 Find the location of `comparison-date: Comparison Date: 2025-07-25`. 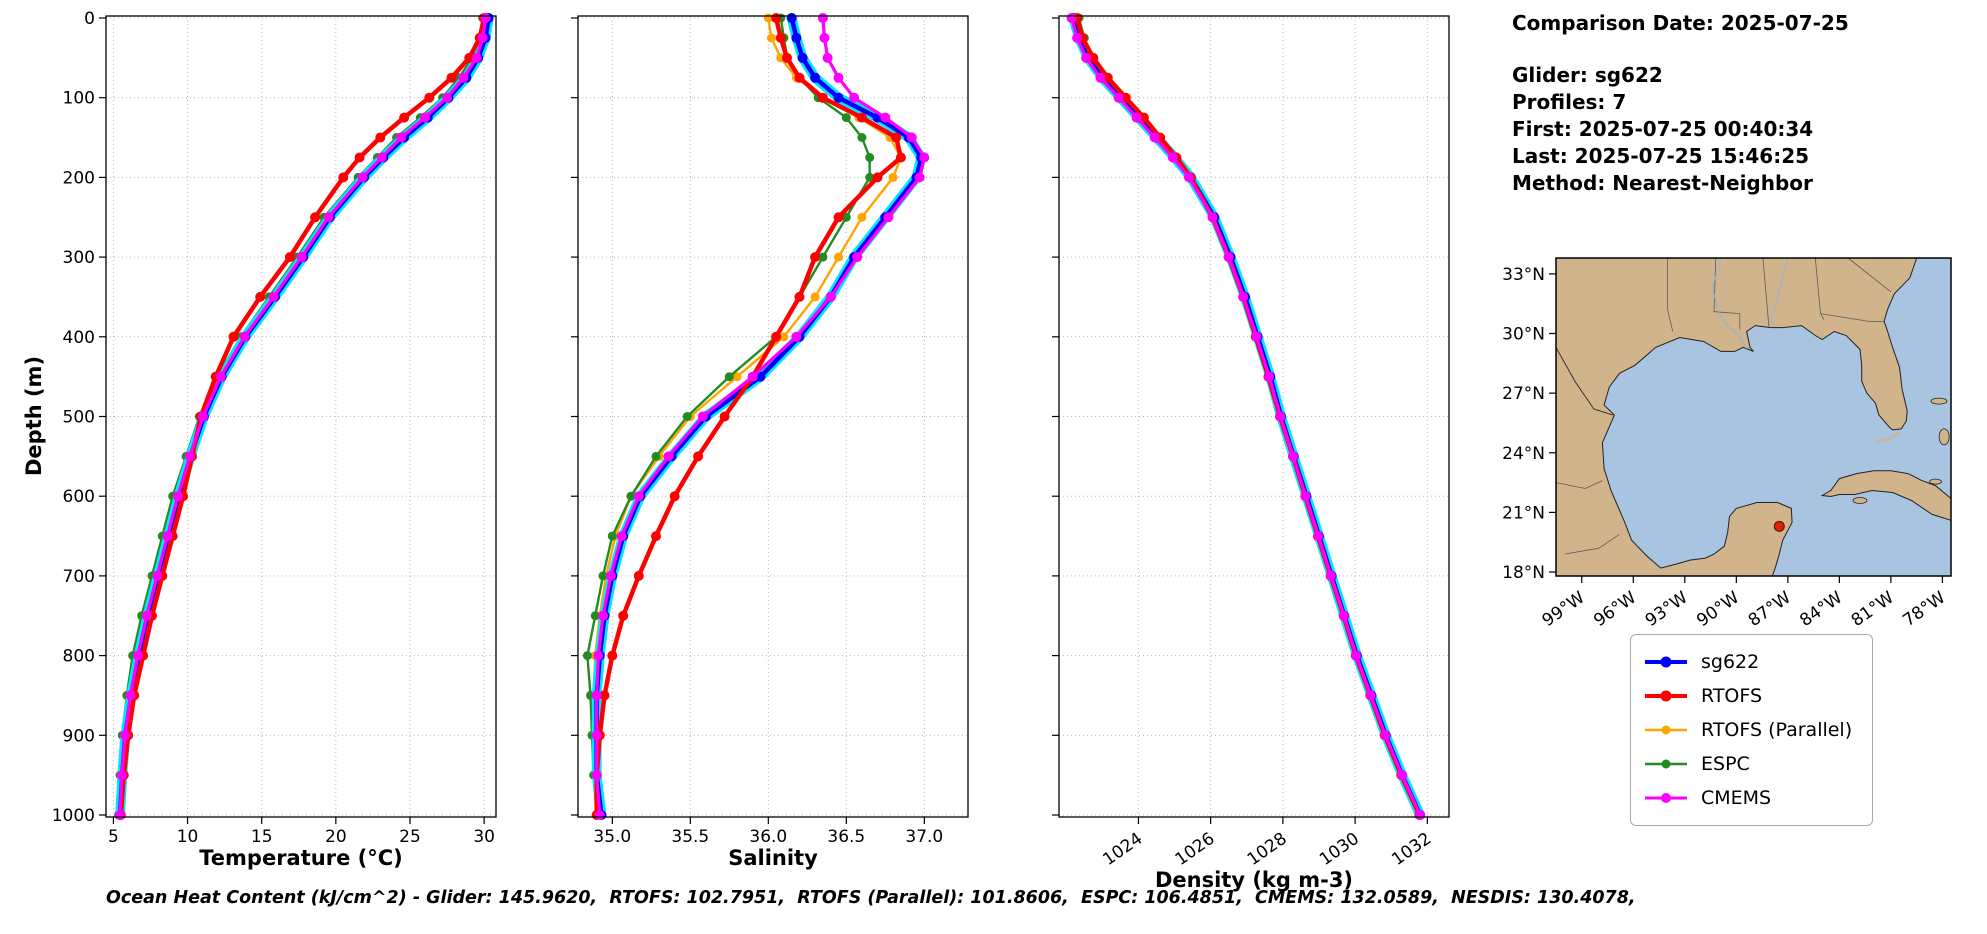

comparison-date: Comparison Date: 2025-07-25 is located at coordinates (1680, 23).